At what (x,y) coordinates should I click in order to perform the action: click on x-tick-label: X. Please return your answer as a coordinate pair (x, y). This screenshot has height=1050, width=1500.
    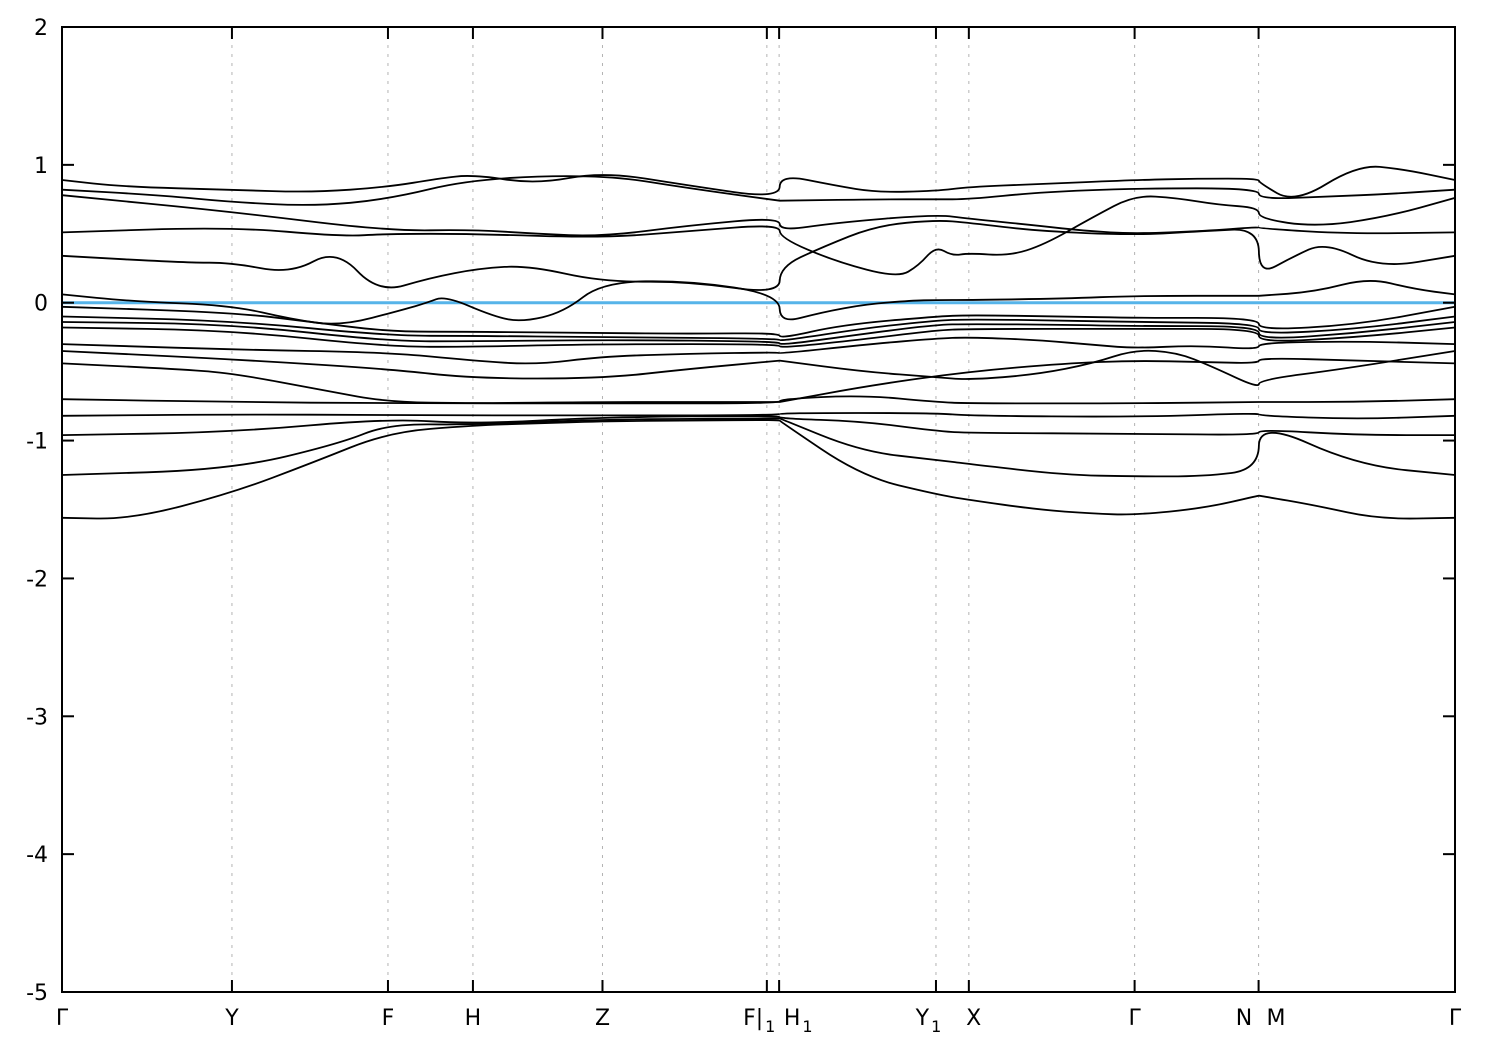
    Looking at the image, I should click on (973, 1018).